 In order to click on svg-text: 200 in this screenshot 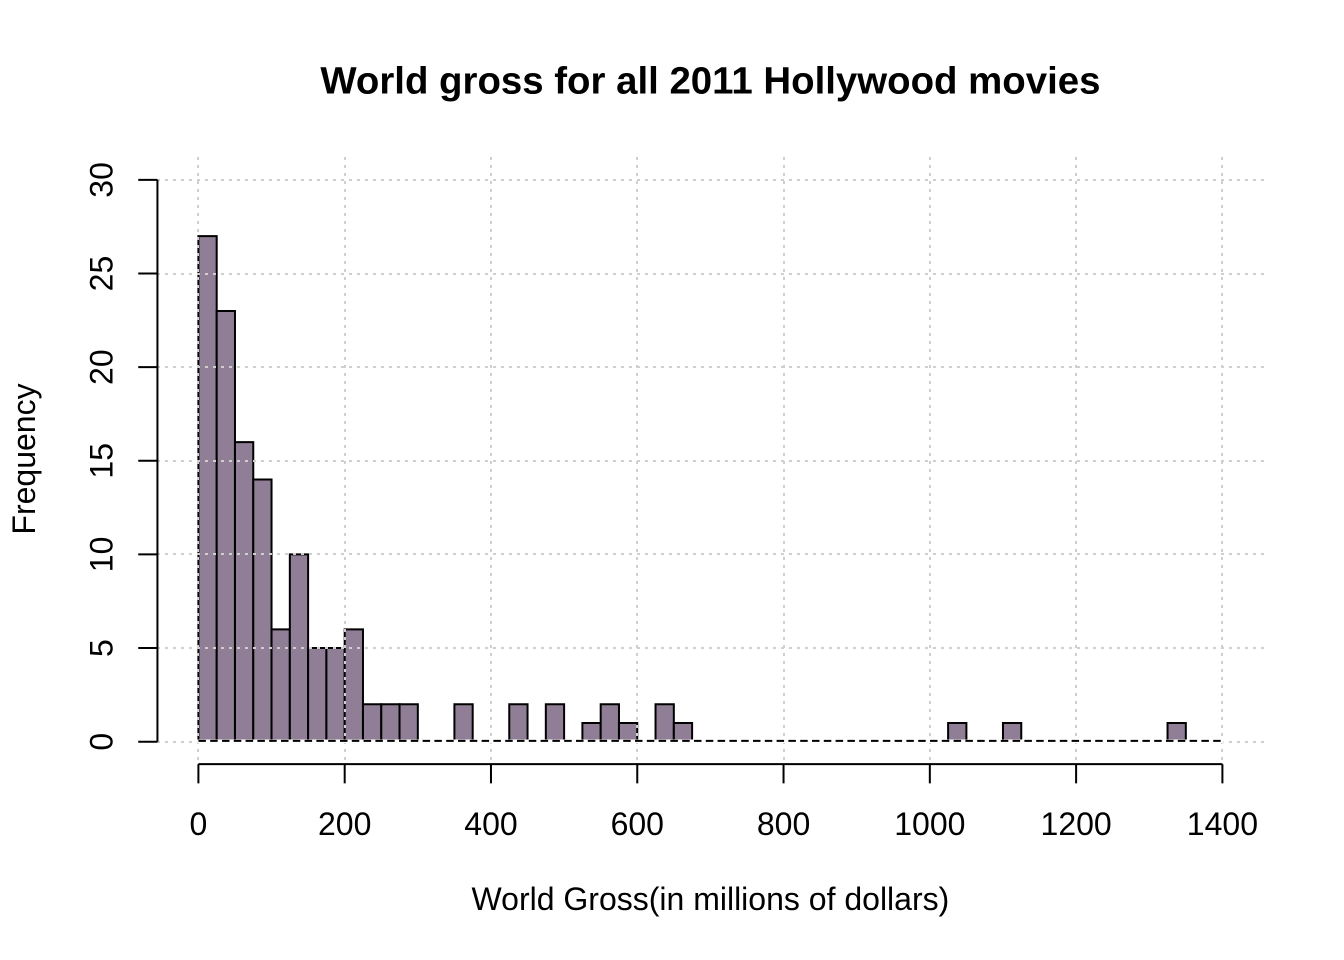, I will do `click(344, 824)`.